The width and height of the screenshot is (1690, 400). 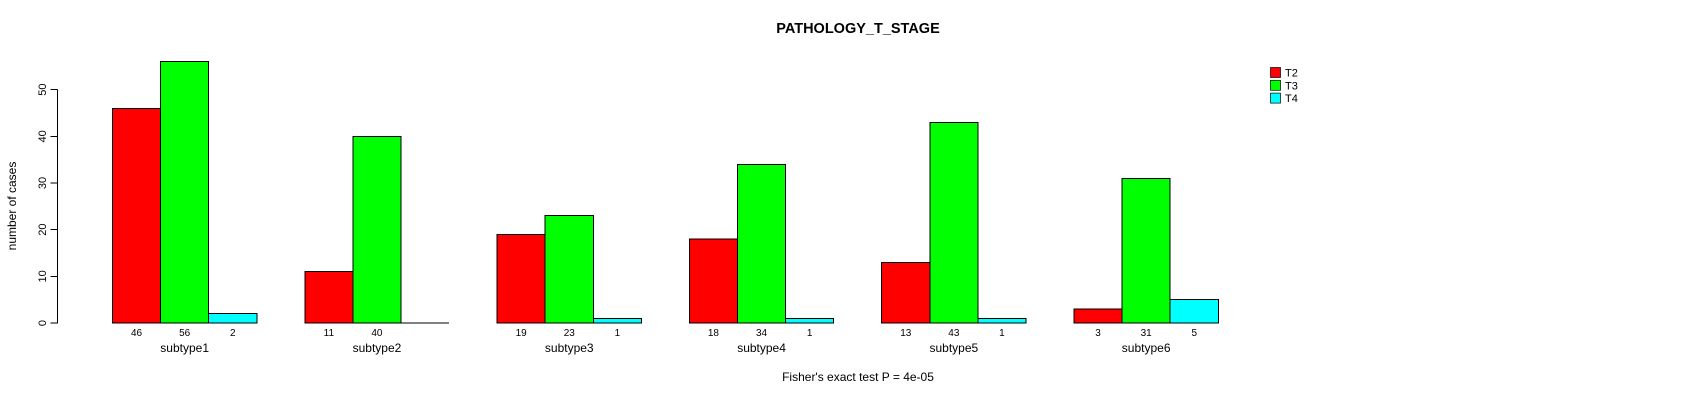 What do you see at coordinates (233, 333) in the screenshot?
I see `bar-value-label: 2` at bounding box center [233, 333].